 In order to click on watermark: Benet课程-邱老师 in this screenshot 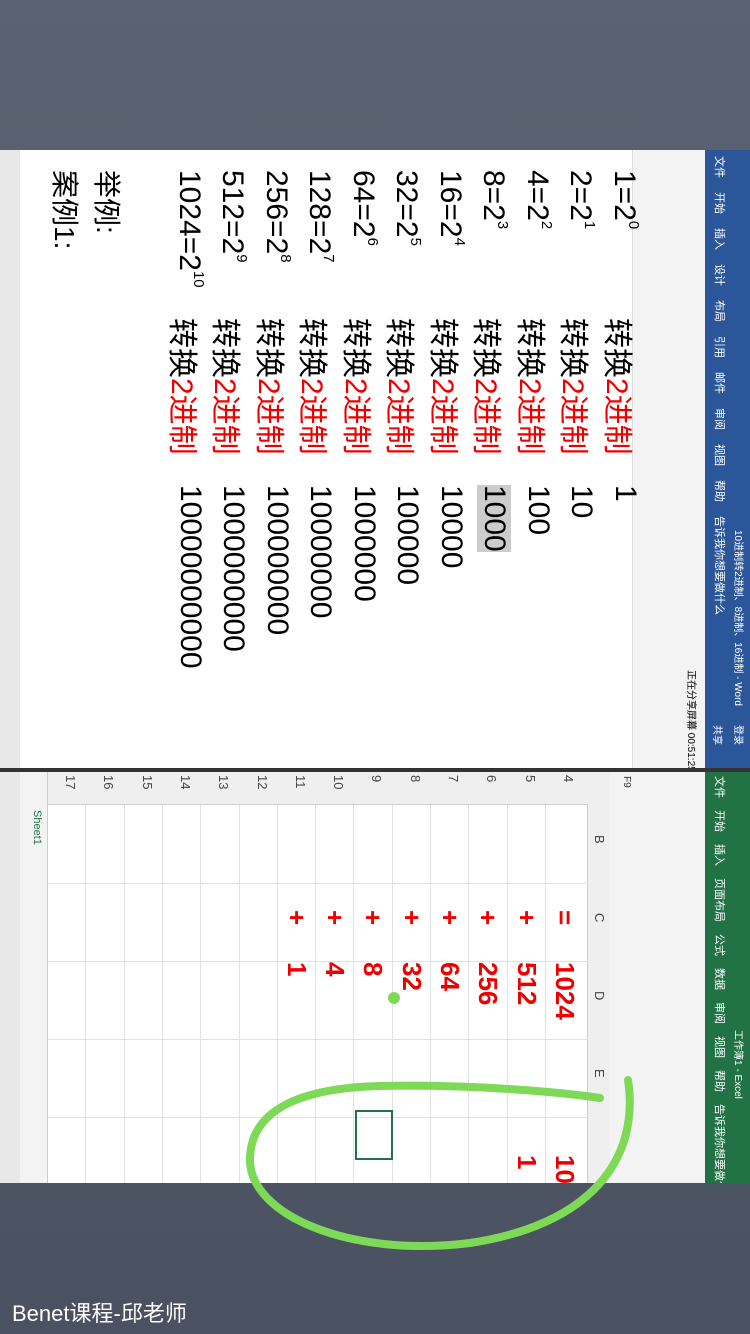, I will do `click(99, 1313)`.